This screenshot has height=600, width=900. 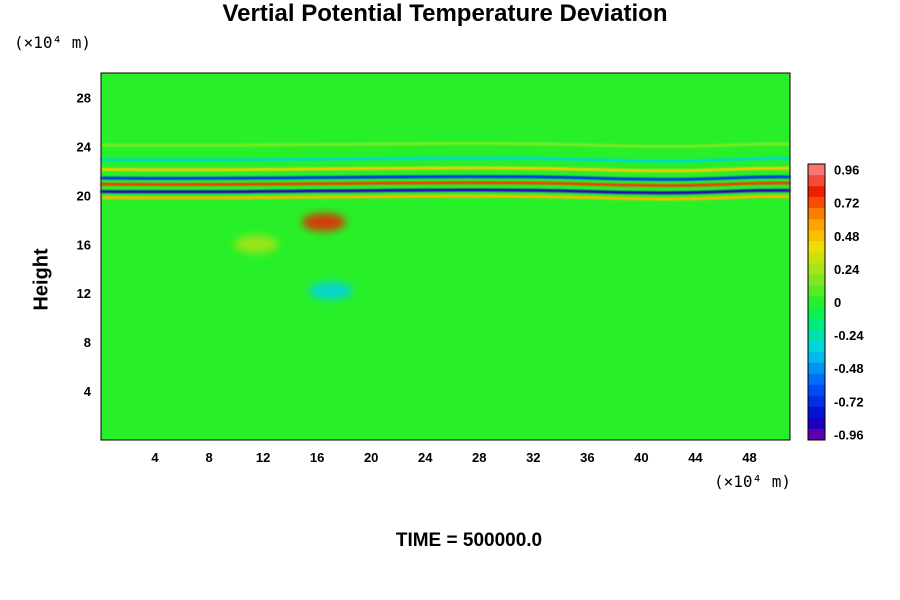 I want to click on x-tick-label: 40, so click(x=641, y=457).